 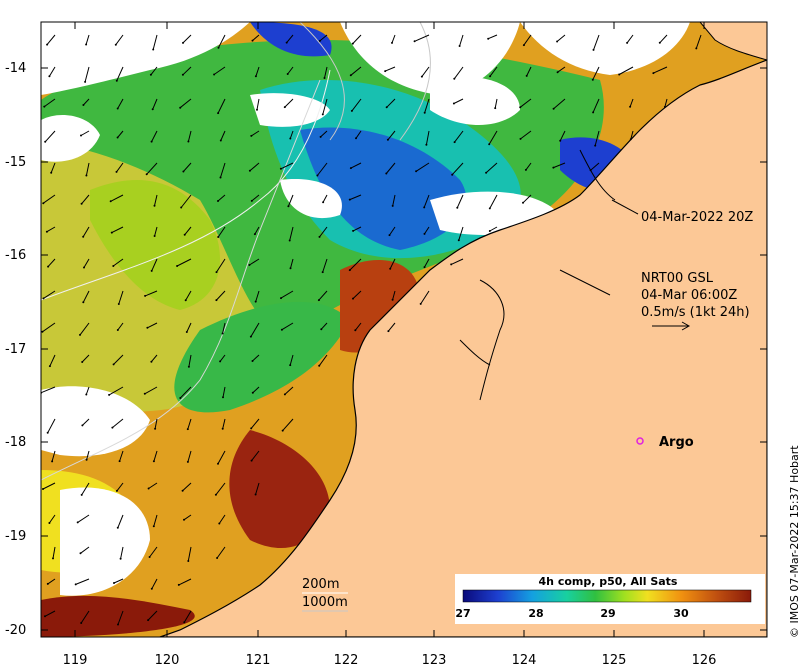 What do you see at coordinates (671, 326) in the screenshot?
I see `scale-arrow-icon` at bounding box center [671, 326].